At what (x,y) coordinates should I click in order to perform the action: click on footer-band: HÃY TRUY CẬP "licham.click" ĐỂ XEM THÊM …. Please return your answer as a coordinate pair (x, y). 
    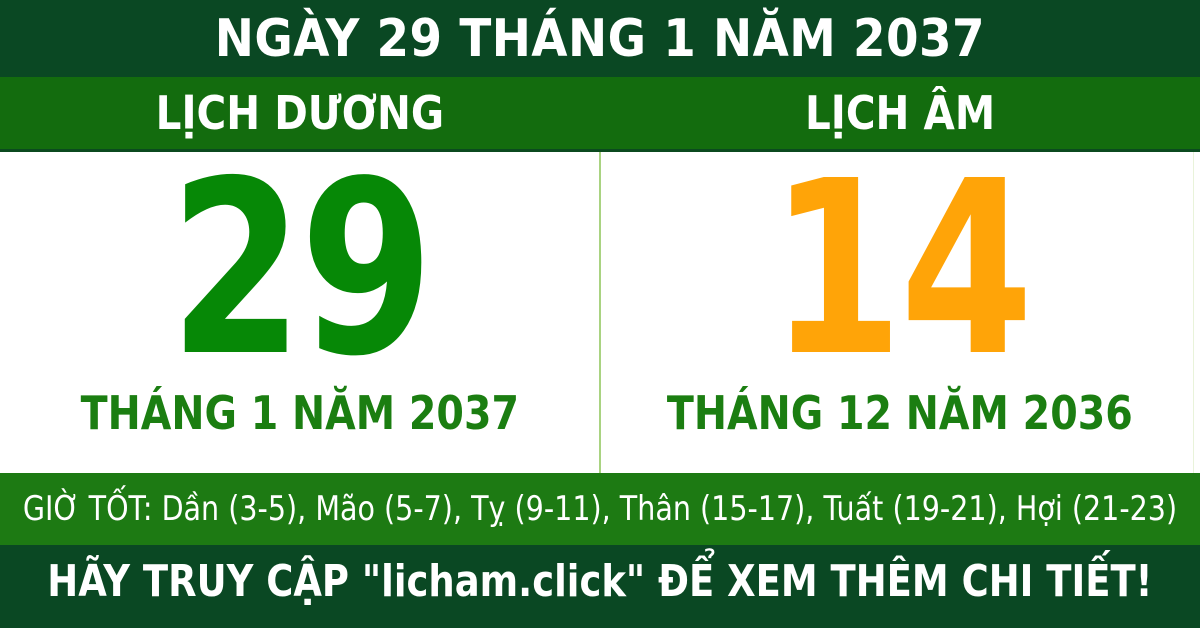
    Looking at the image, I should click on (600, 586).